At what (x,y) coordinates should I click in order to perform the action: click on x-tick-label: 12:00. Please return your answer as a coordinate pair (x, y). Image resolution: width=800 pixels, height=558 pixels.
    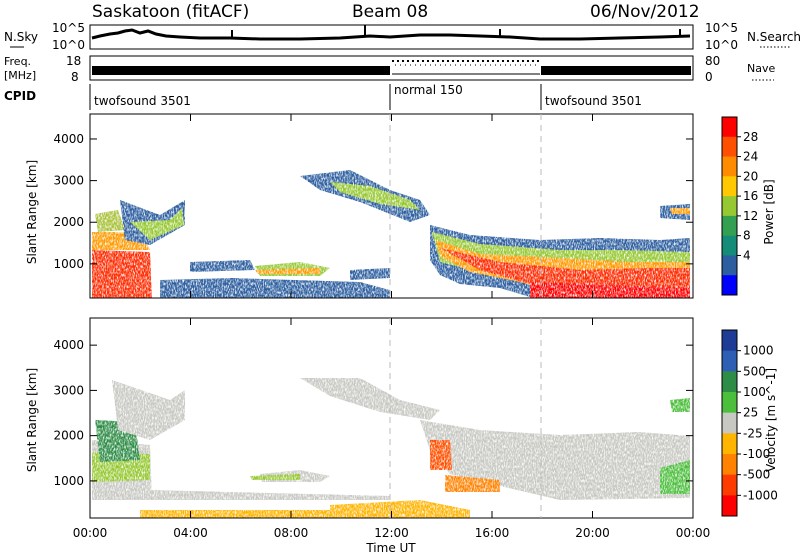
    Looking at the image, I should click on (391, 533).